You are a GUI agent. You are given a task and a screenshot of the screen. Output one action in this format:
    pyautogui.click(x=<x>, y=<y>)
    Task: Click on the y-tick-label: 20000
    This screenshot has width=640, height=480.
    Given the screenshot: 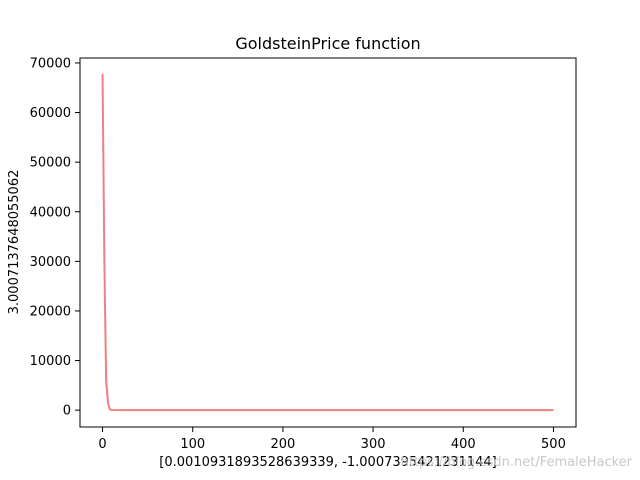 What is the action you would take?
    pyautogui.click(x=50, y=311)
    